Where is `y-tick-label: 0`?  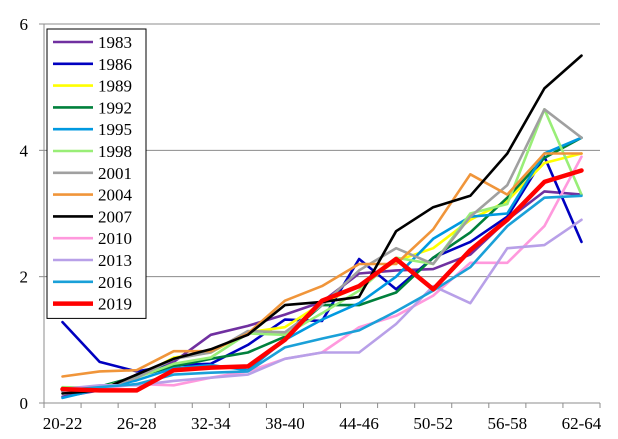
y-tick-label: 0 is located at coordinates (24, 403).